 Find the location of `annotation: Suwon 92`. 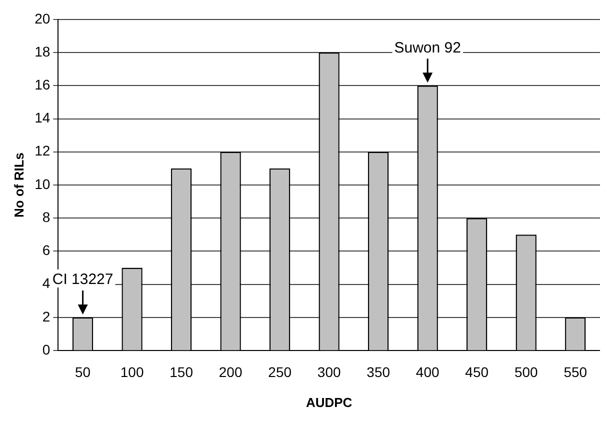

annotation: Suwon 92 is located at coordinates (427, 47).